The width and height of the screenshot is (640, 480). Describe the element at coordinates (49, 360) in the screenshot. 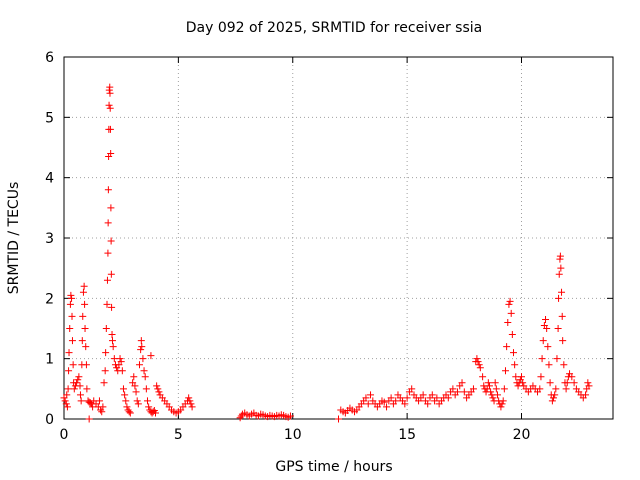

I see `y-tick-label: 1` at that location.